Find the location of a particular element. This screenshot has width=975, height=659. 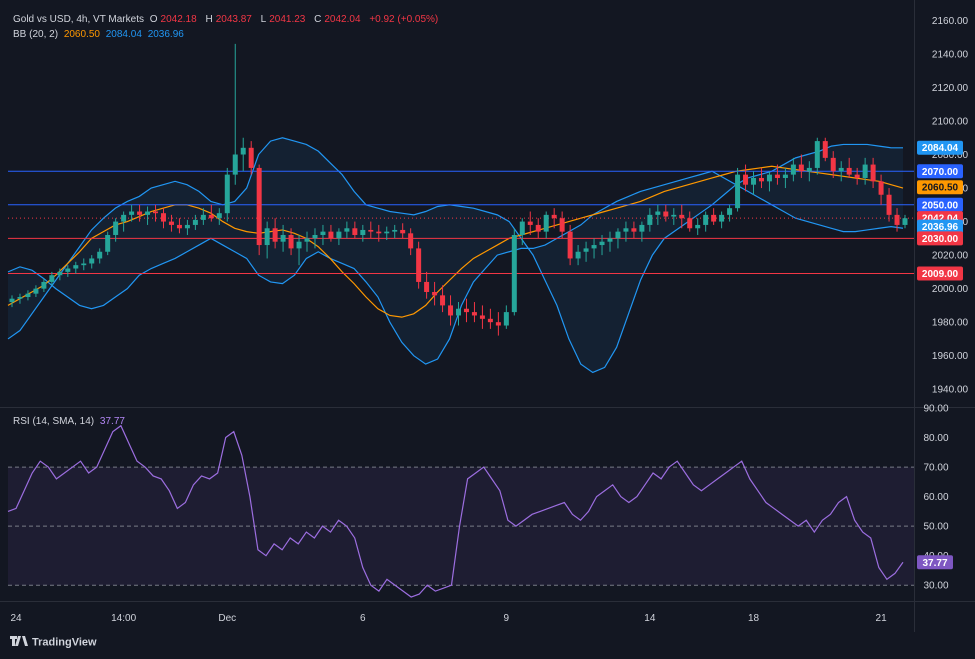

price-badge-label: 2036.96 is located at coordinates (940, 227).